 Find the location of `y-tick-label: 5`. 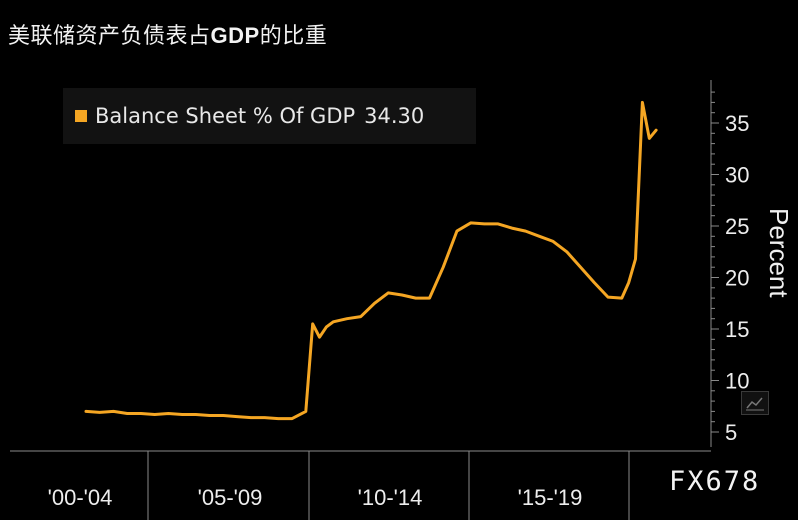

y-tick-label: 5 is located at coordinates (731, 432).